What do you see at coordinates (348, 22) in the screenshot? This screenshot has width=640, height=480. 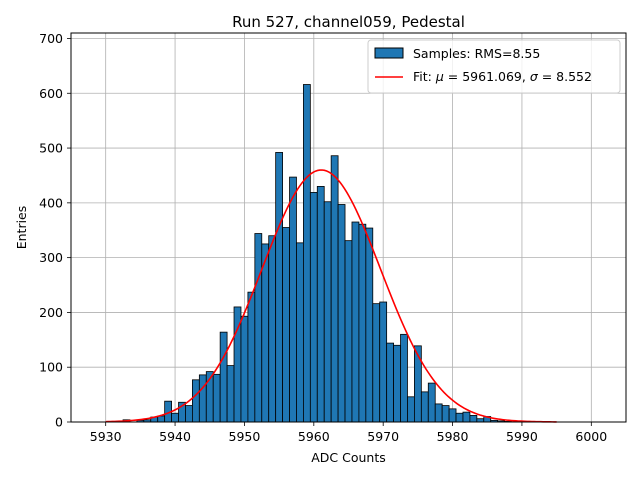 I see `chart-title: Run 527, channel059, Pedestal` at bounding box center [348, 22].